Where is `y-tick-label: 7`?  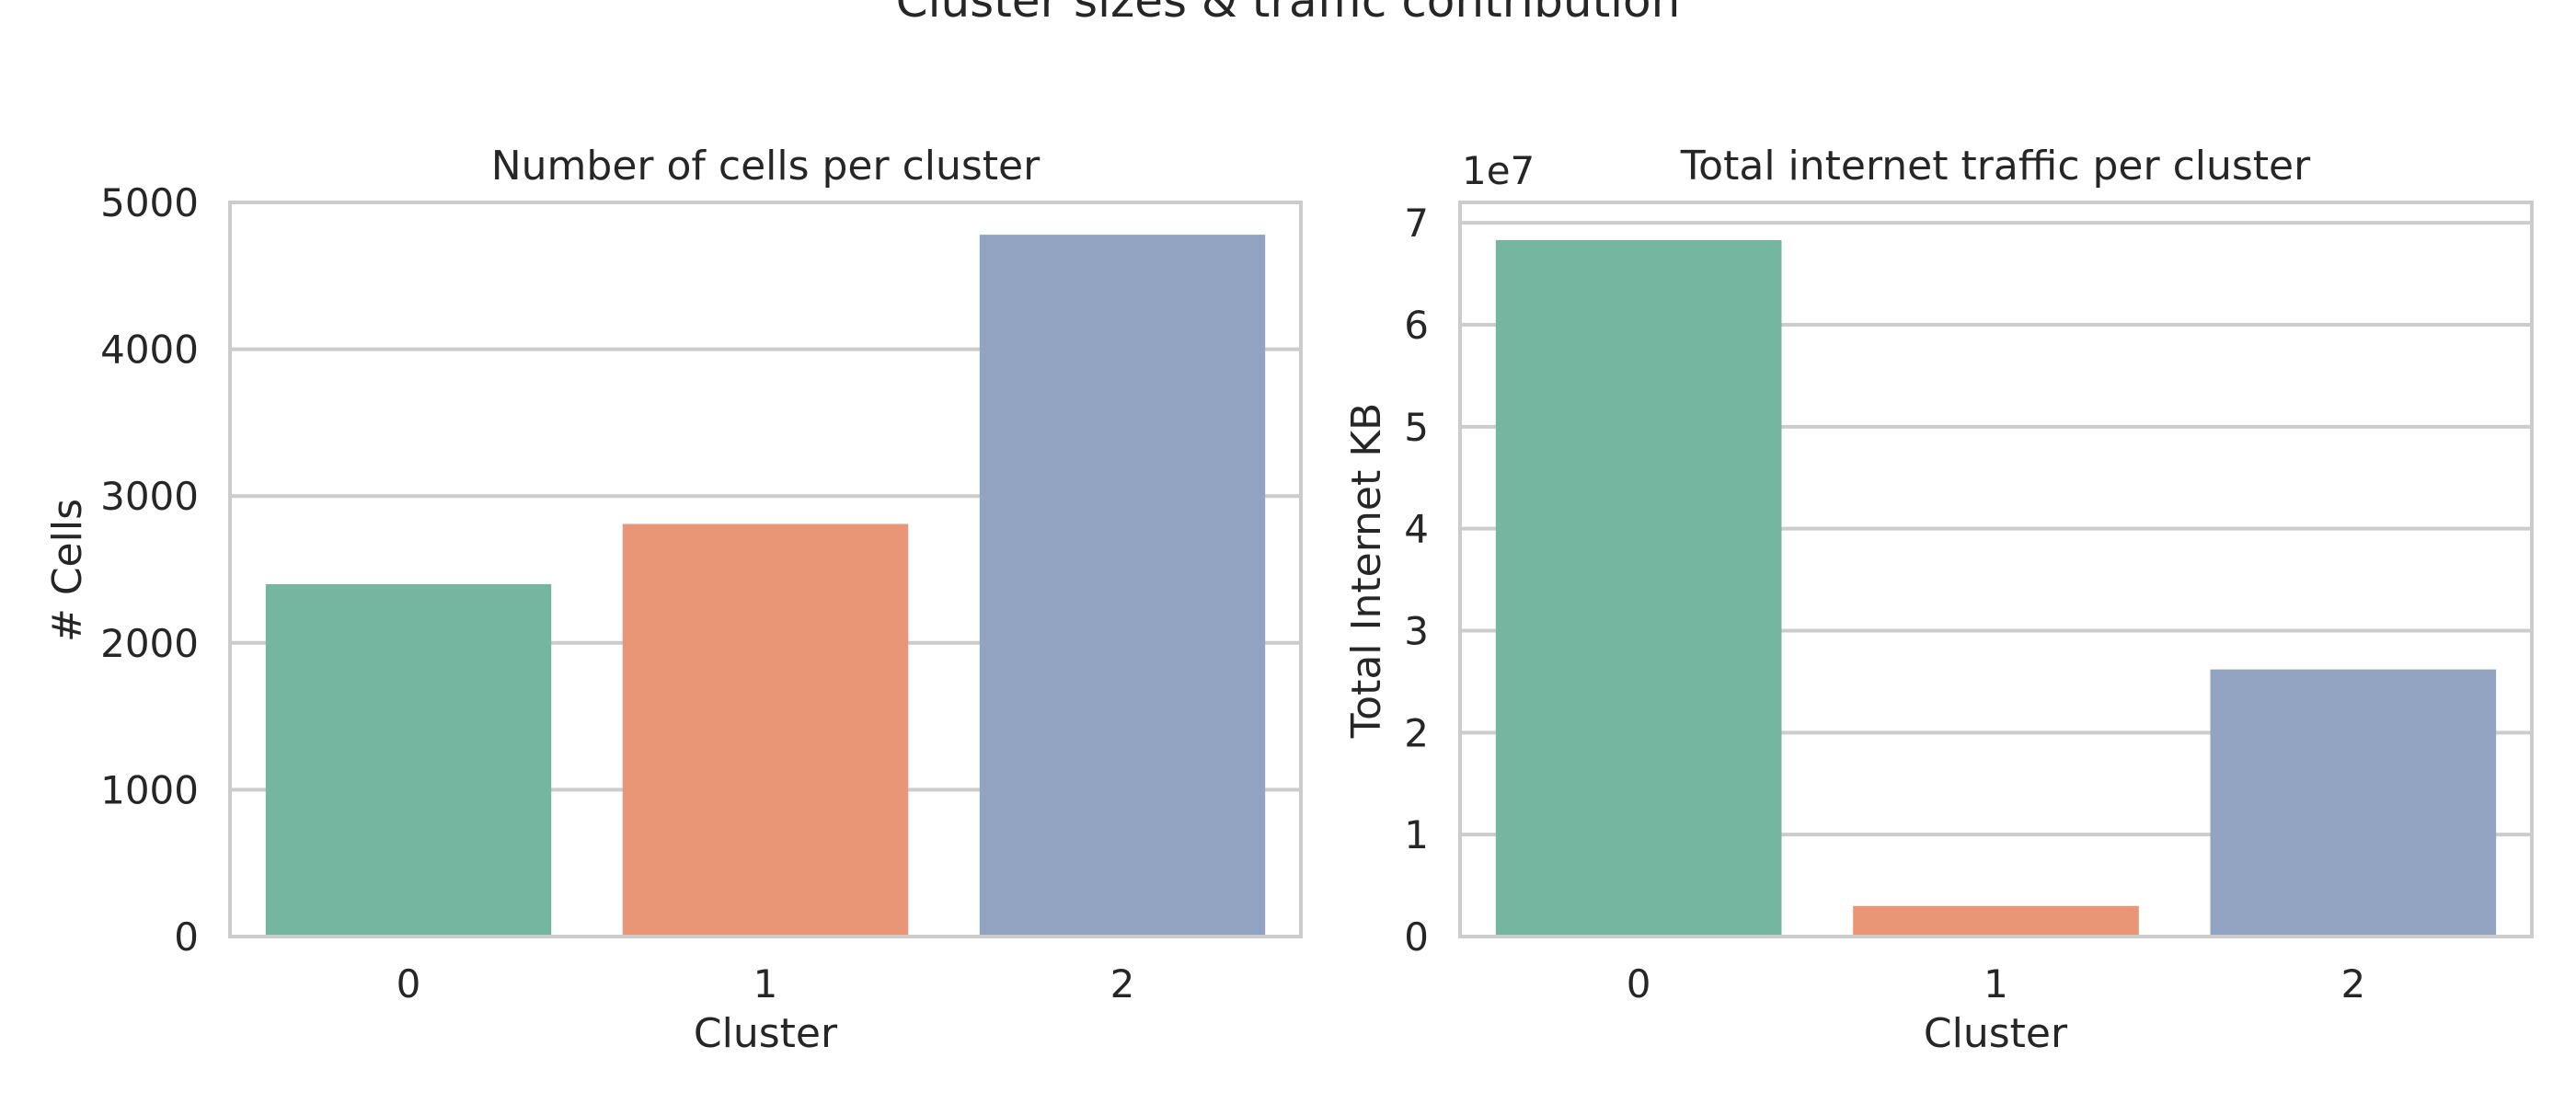
y-tick-label: 7 is located at coordinates (1416, 223).